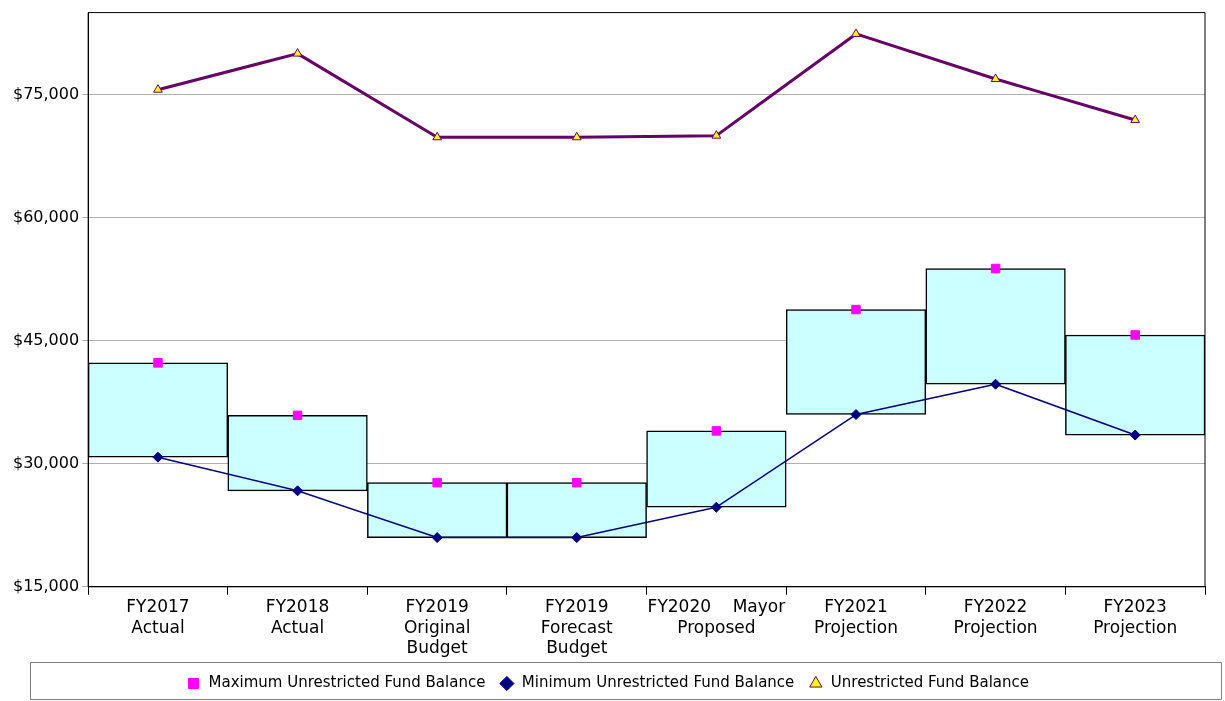  I want to click on x-tick-label: FY2019 Original Budget, so click(437, 627).